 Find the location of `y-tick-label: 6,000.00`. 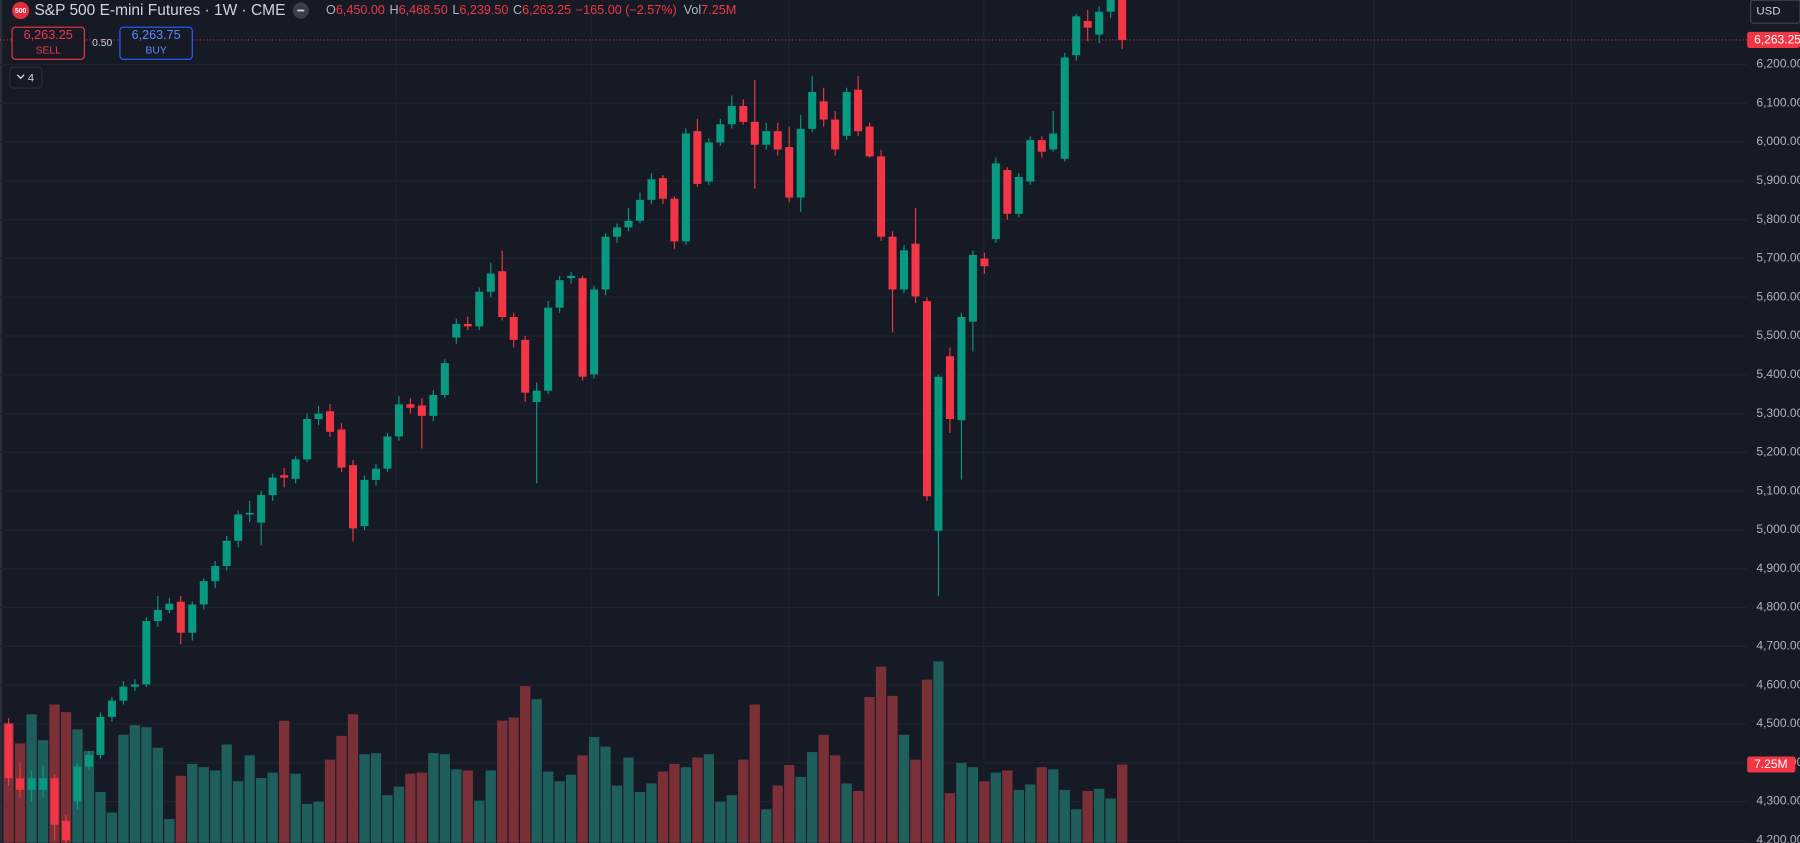

y-tick-label: 6,000.00 is located at coordinates (1778, 141).